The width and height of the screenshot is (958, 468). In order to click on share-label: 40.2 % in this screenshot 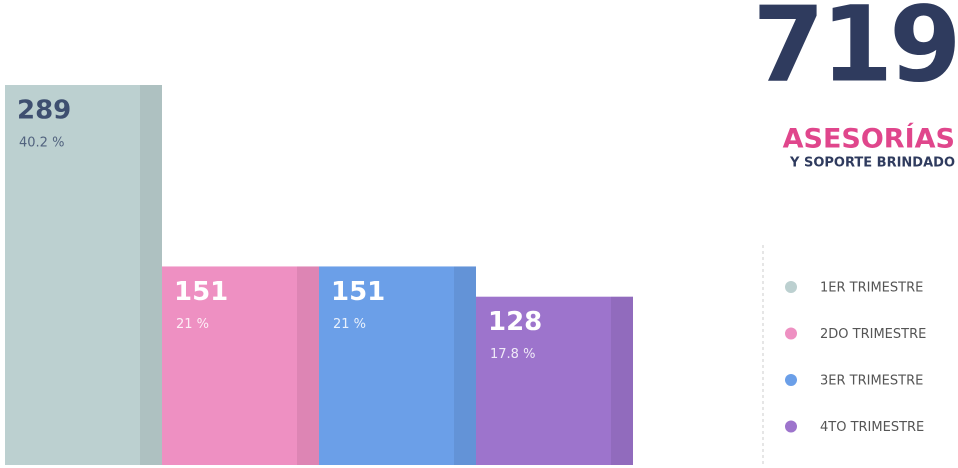, I will do `click(41, 143)`.